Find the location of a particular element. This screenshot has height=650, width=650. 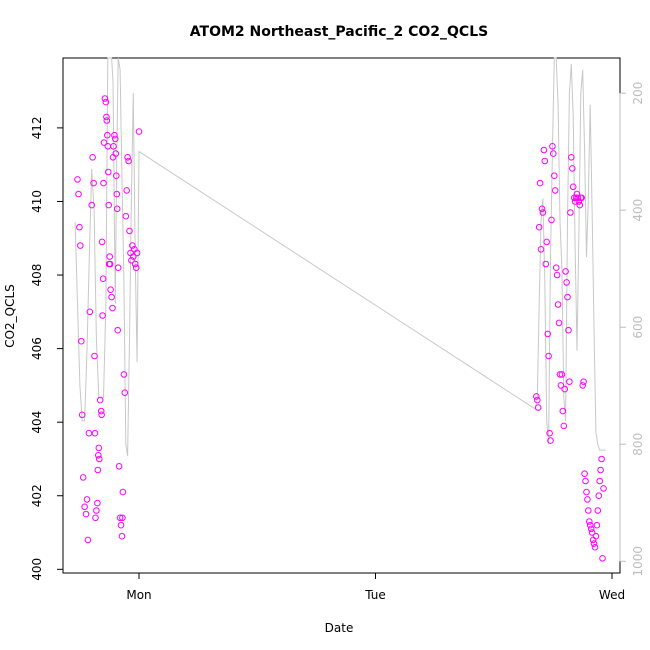

y-tick-label: 404 is located at coordinates (37, 422).